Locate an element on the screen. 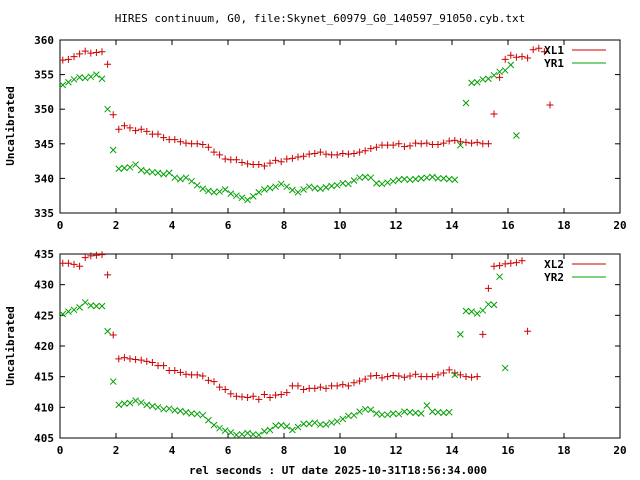 The image size is (640, 480). legend-label-xl1: XL1 is located at coordinates (554, 50).